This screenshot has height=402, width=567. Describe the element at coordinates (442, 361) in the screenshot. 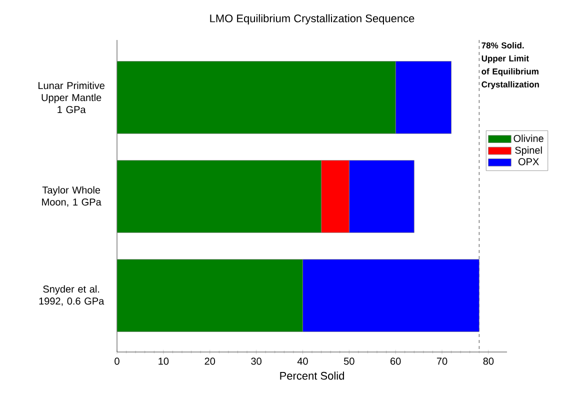

I see `x-tick-label: 70` at that location.